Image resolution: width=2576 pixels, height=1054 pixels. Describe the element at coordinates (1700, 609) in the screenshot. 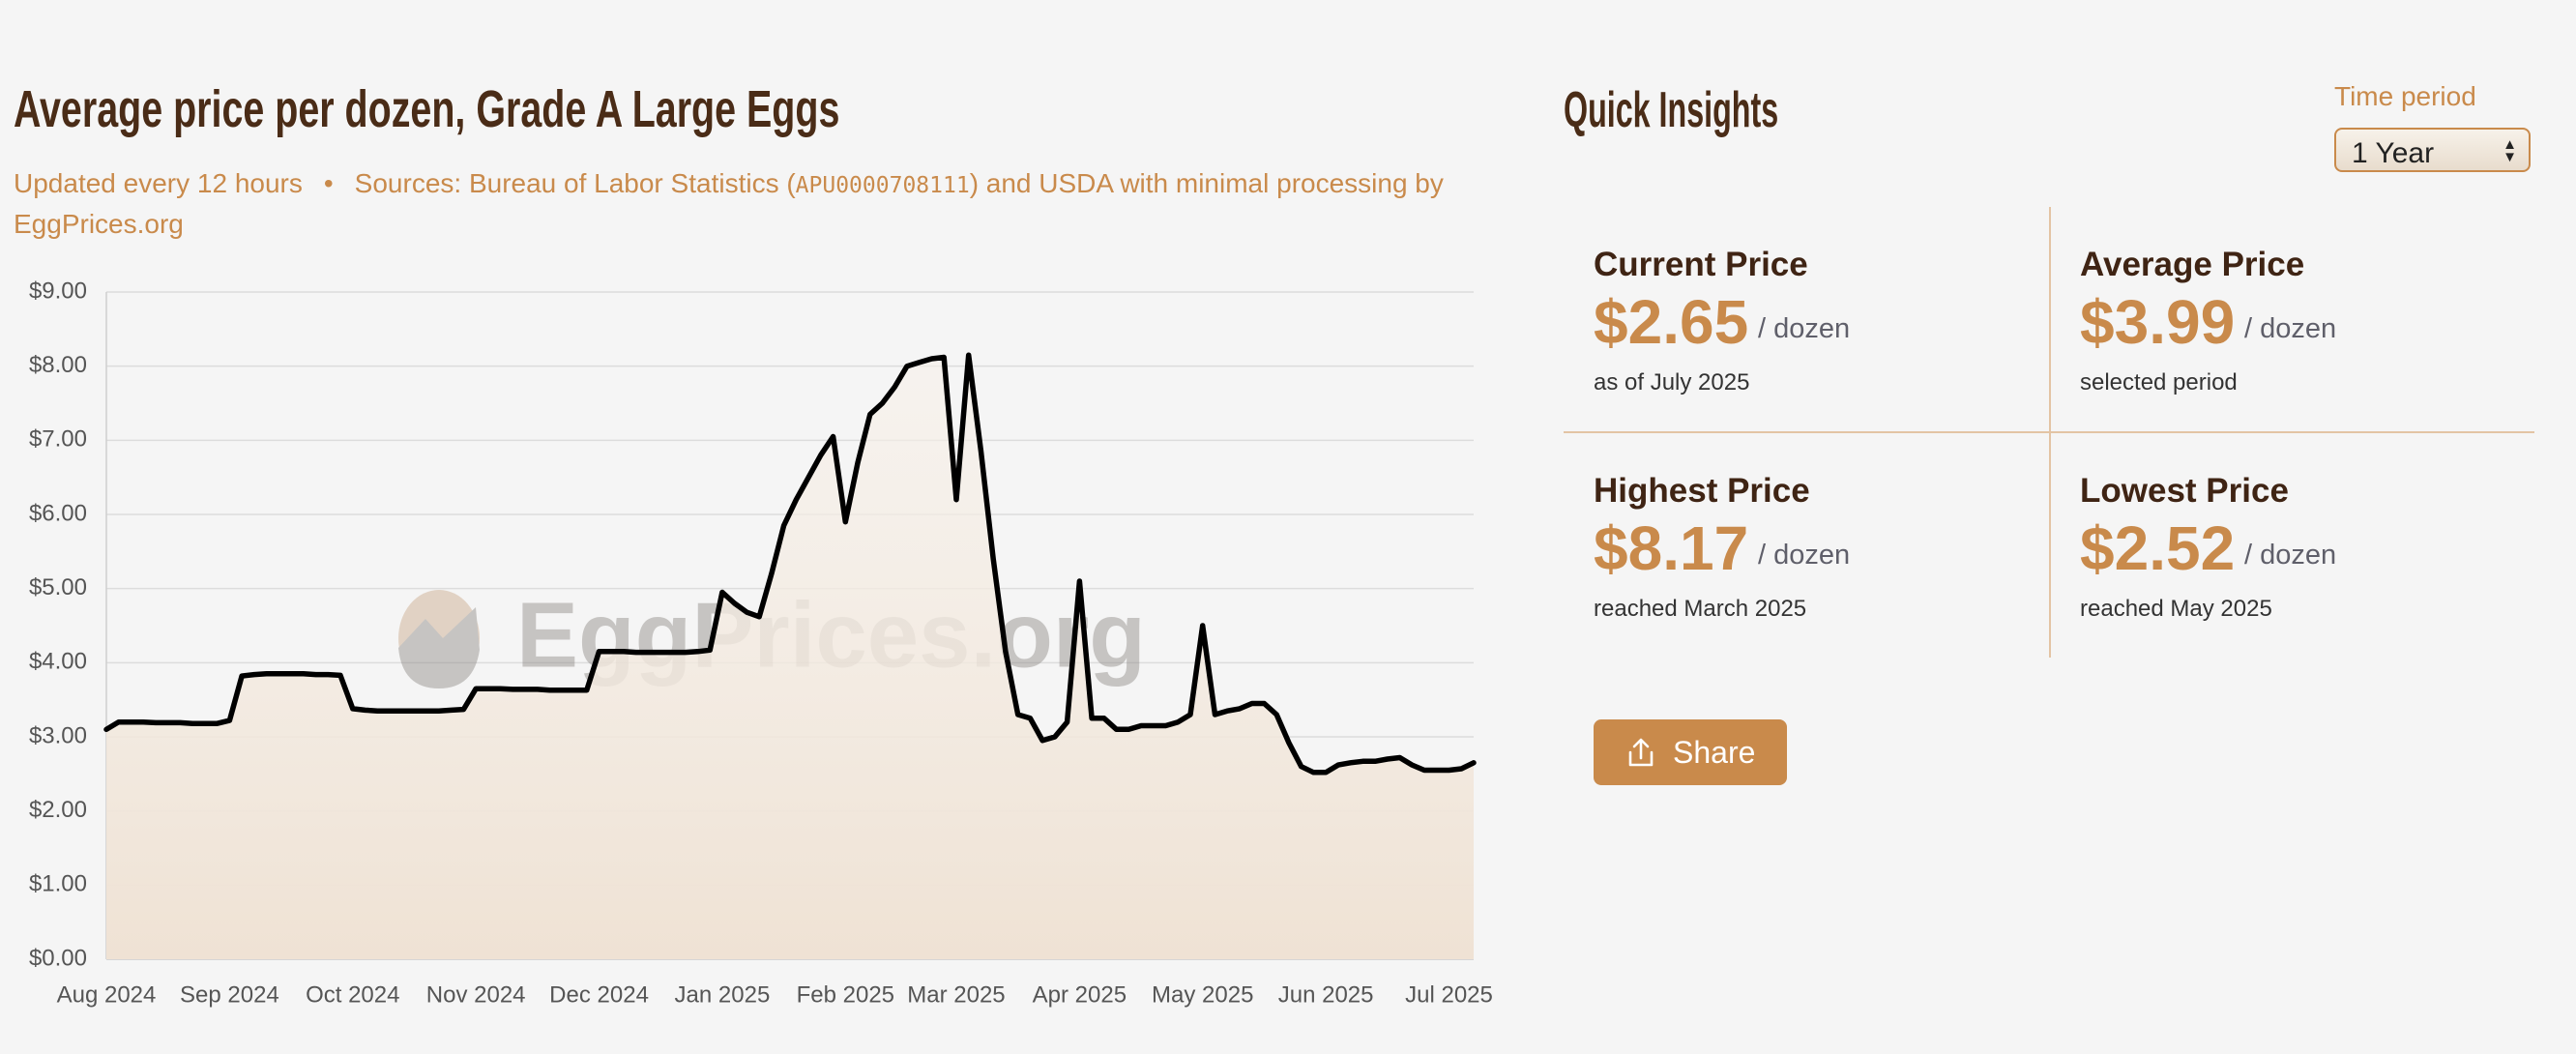

I see `card-note: reached March 2025` at that location.